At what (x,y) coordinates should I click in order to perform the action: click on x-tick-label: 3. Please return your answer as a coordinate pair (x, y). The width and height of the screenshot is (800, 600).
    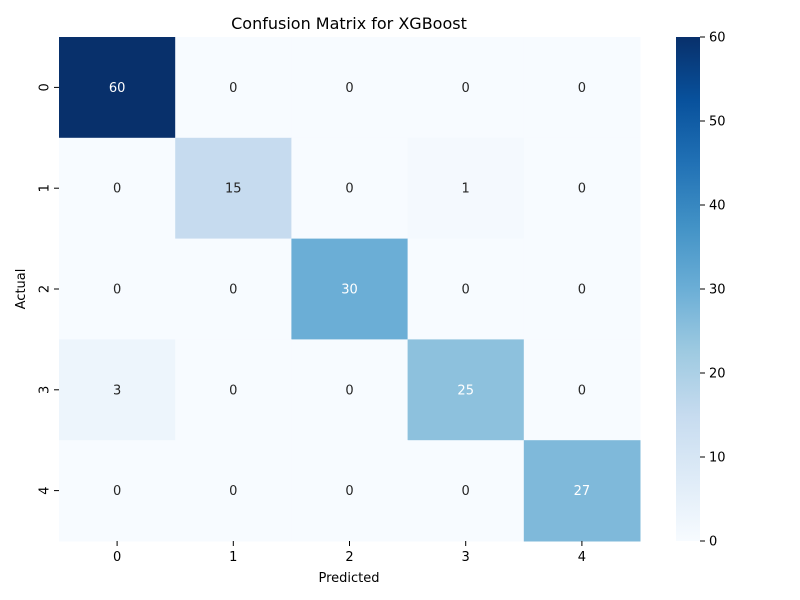
    Looking at the image, I should click on (466, 557).